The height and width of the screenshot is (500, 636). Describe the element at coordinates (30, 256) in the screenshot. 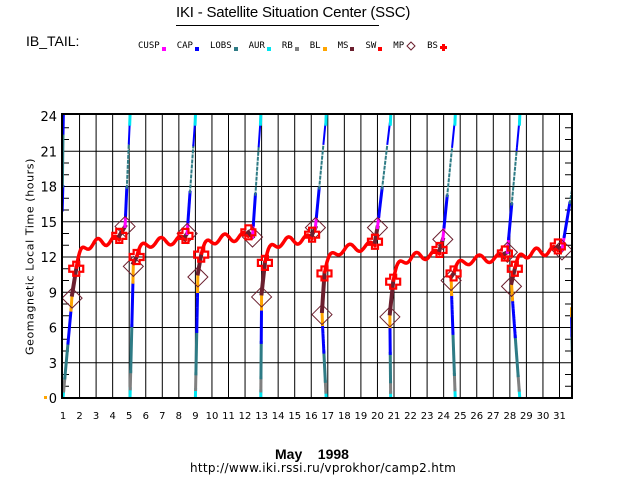

I see `y-axis-title: Geomagnetic Local Time (hours)` at that location.